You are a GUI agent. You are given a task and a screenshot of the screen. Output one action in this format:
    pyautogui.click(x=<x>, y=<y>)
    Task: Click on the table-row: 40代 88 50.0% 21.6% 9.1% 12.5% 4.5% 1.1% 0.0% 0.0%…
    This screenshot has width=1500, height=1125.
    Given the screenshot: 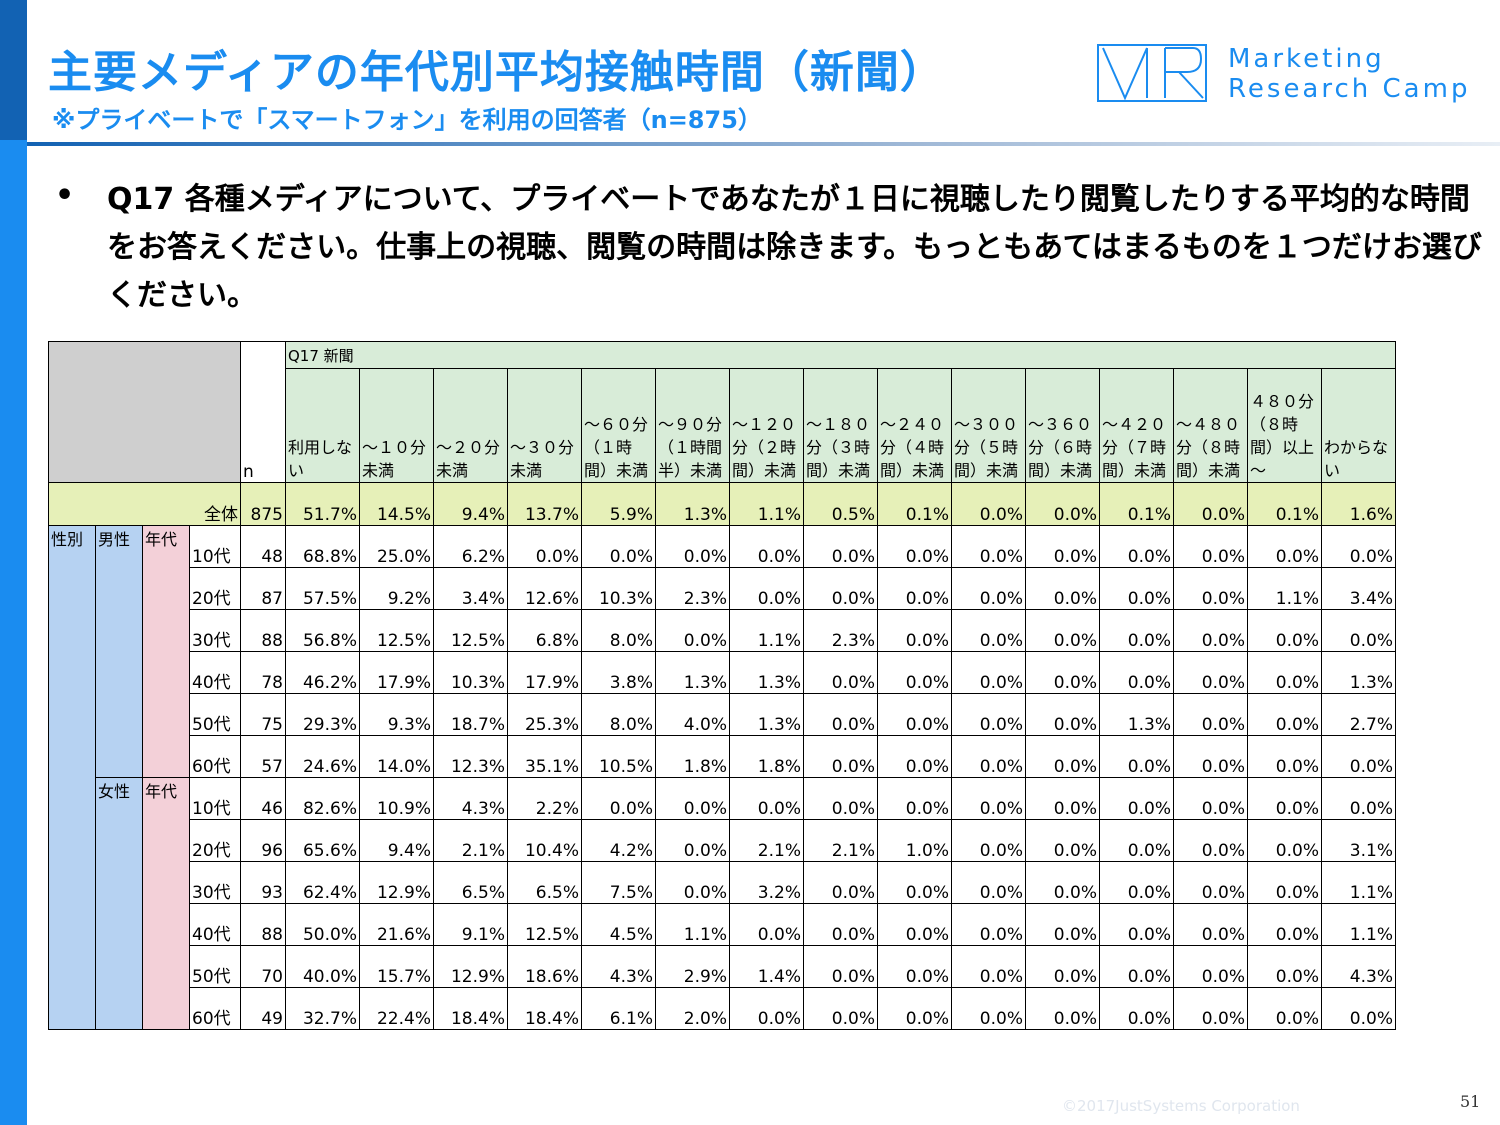 What is the action you would take?
    pyautogui.click(x=722, y=924)
    